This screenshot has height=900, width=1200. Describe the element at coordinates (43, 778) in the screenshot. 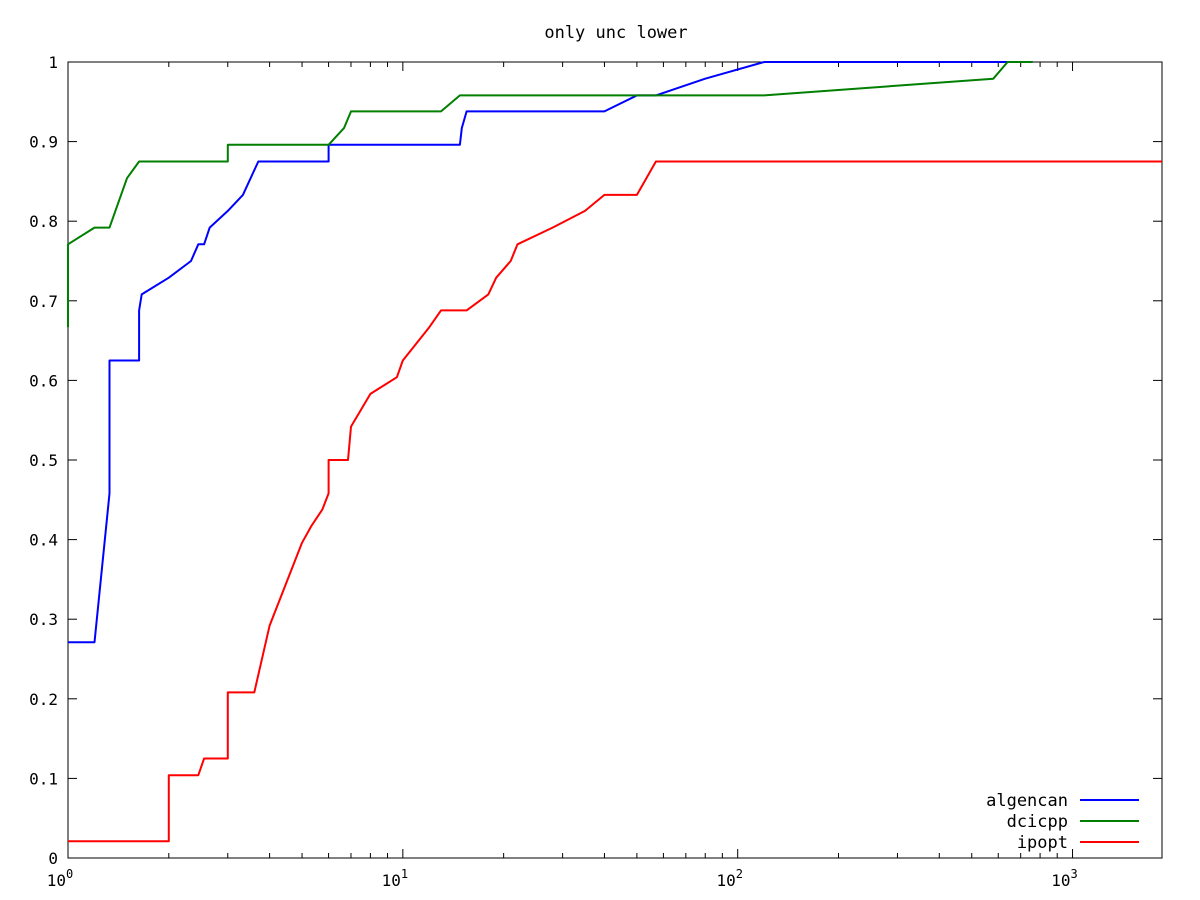

I see `y-tick-label: 0.1` at that location.